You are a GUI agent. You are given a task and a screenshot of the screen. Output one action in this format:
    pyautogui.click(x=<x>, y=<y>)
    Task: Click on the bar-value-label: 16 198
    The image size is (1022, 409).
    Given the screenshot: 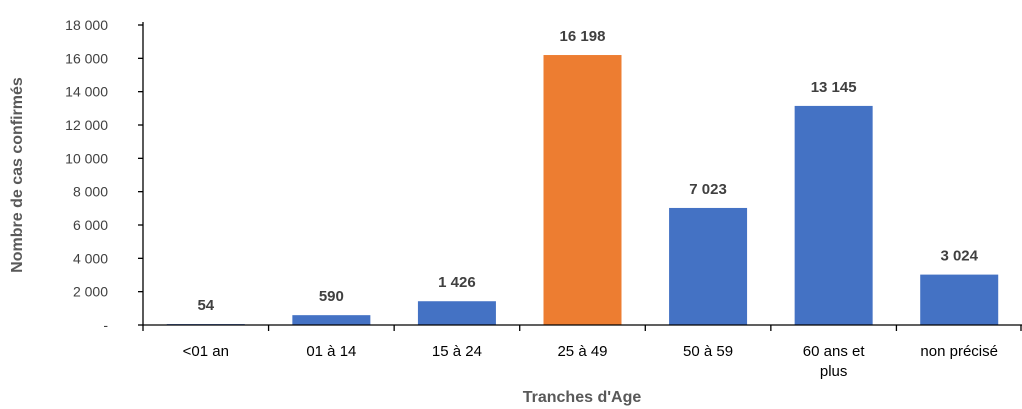 What is the action you would take?
    pyautogui.click(x=583, y=36)
    